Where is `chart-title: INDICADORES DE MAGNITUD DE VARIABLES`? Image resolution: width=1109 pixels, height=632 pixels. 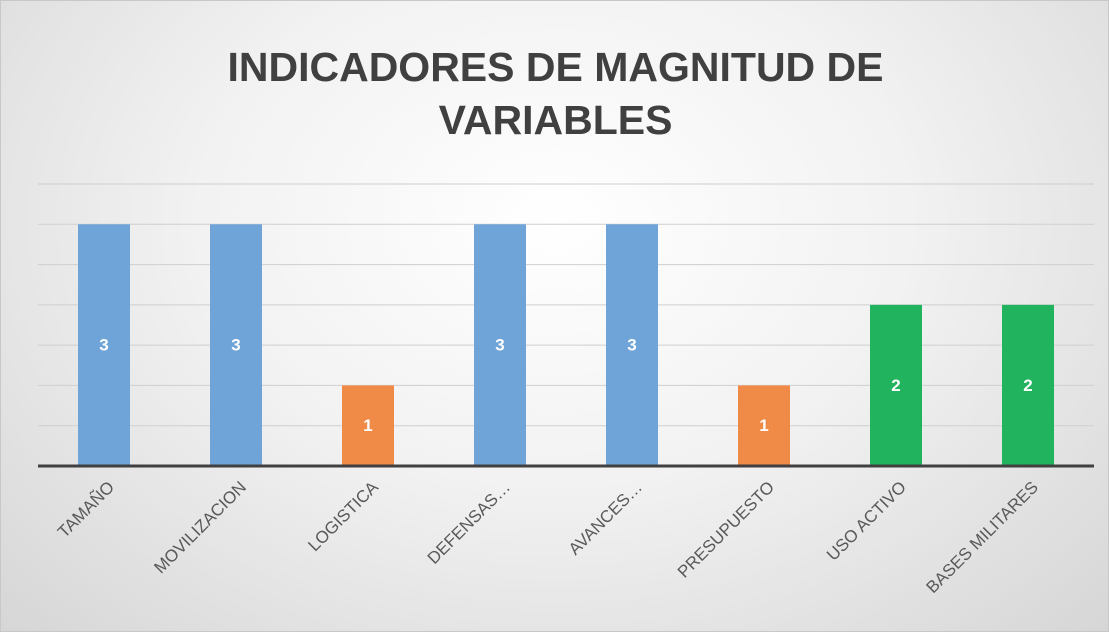 chart-title: INDICADORES DE MAGNITUD DE VARIABLES is located at coordinates (555, 93).